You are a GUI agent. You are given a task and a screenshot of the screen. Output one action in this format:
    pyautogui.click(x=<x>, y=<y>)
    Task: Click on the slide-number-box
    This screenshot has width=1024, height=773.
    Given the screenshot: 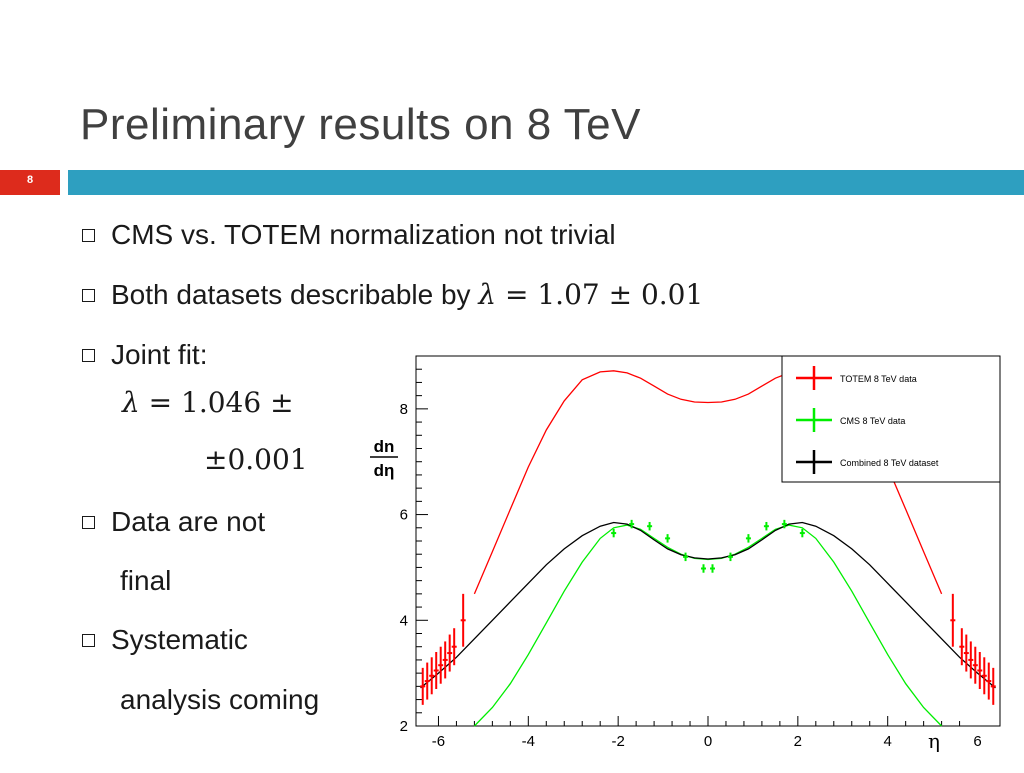 What is the action you would take?
    pyautogui.click(x=30, y=182)
    